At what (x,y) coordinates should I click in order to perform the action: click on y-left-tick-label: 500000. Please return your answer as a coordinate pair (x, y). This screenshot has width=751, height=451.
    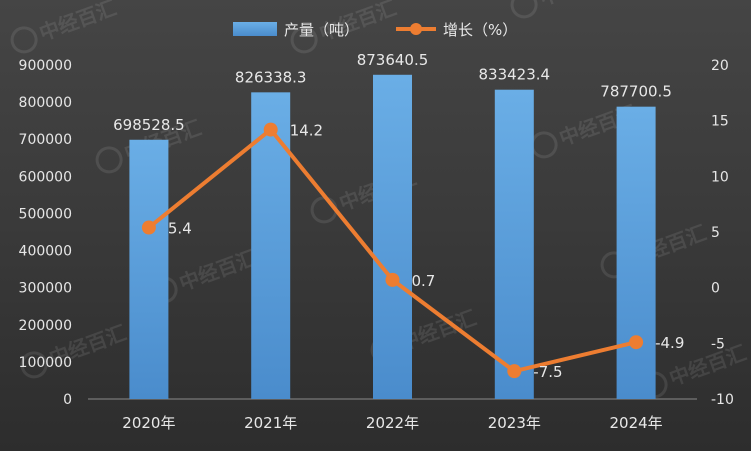
    Looking at the image, I should click on (45, 214).